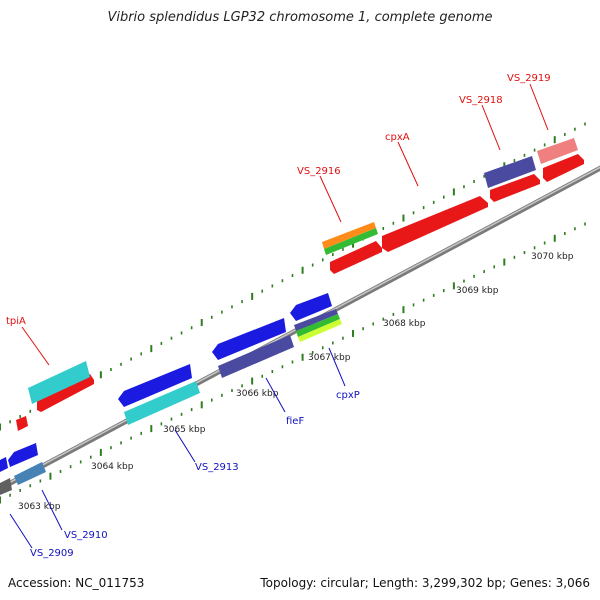 The image size is (600, 600). What do you see at coordinates (510, 172) in the screenshot?
I see `gene-block-VS_2918-gene` at bounding box center [510, 172].